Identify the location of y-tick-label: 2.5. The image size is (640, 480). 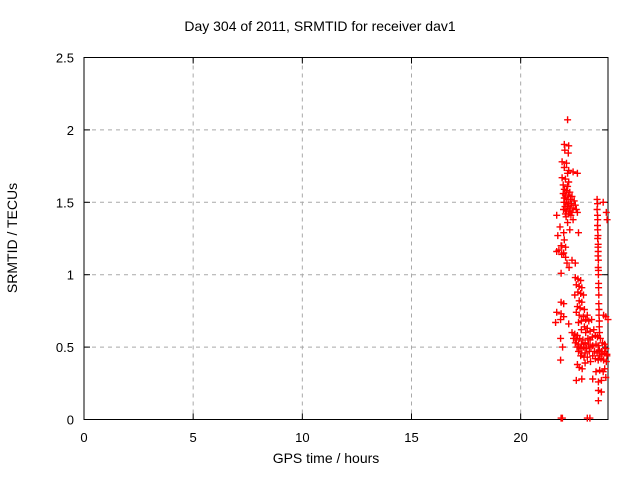
(65, 58).